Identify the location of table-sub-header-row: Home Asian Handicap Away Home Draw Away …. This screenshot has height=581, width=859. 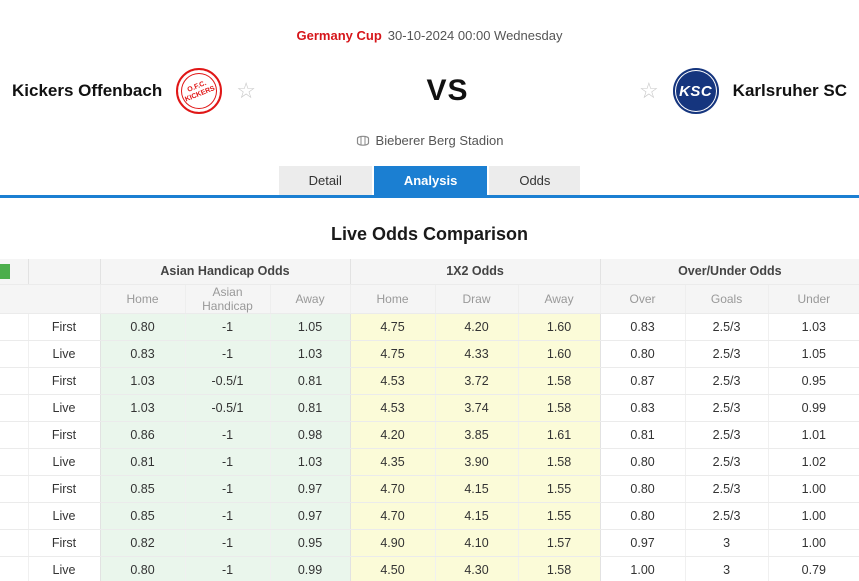
(429, 299).